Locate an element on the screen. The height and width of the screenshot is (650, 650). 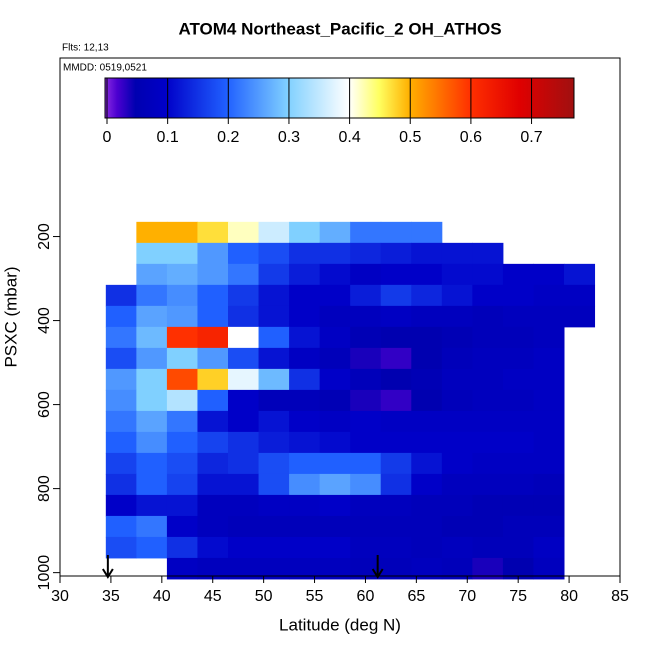
chart-title: ATOM4 Northeast_Pacific_2 OH_ATHOS is located at coordinates (339, 28).